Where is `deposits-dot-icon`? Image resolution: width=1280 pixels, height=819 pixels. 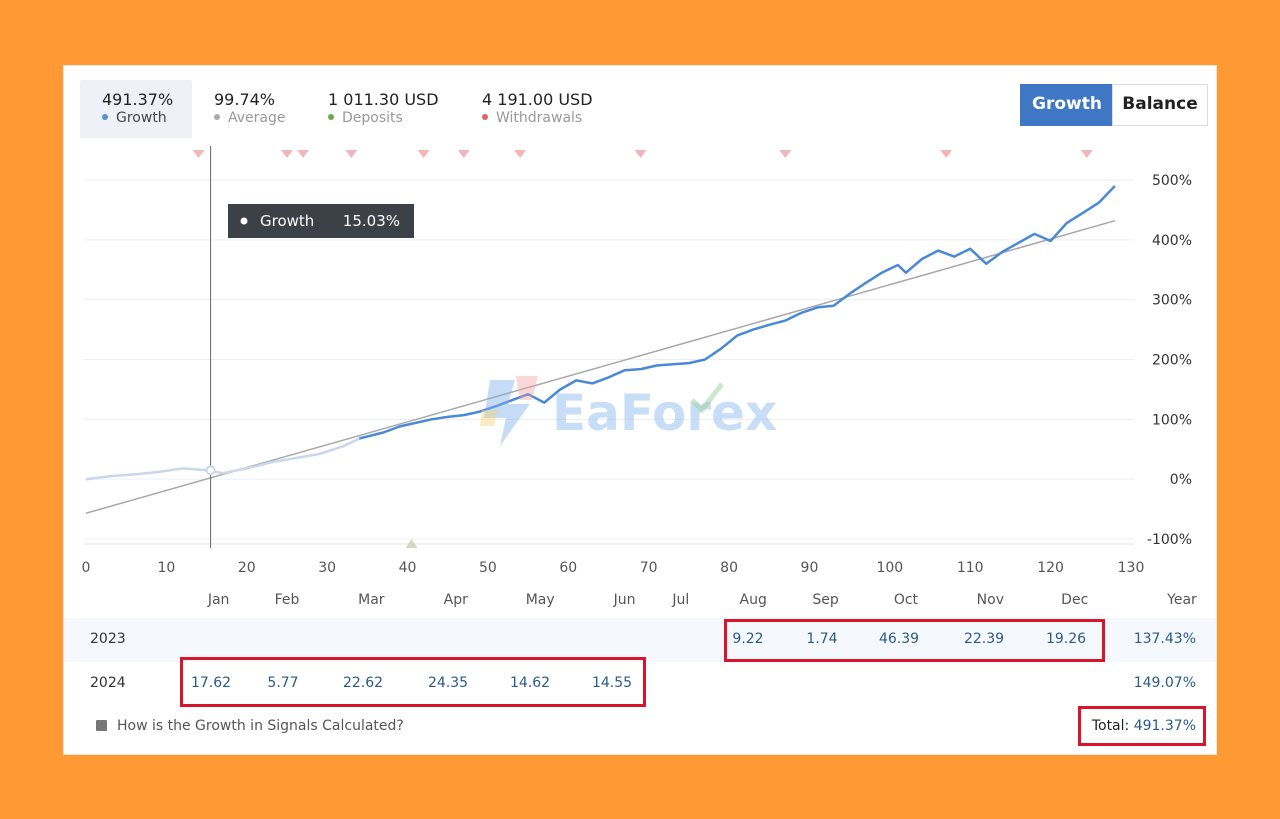
deposits-dot-icon is located at coordinates (331, 117).